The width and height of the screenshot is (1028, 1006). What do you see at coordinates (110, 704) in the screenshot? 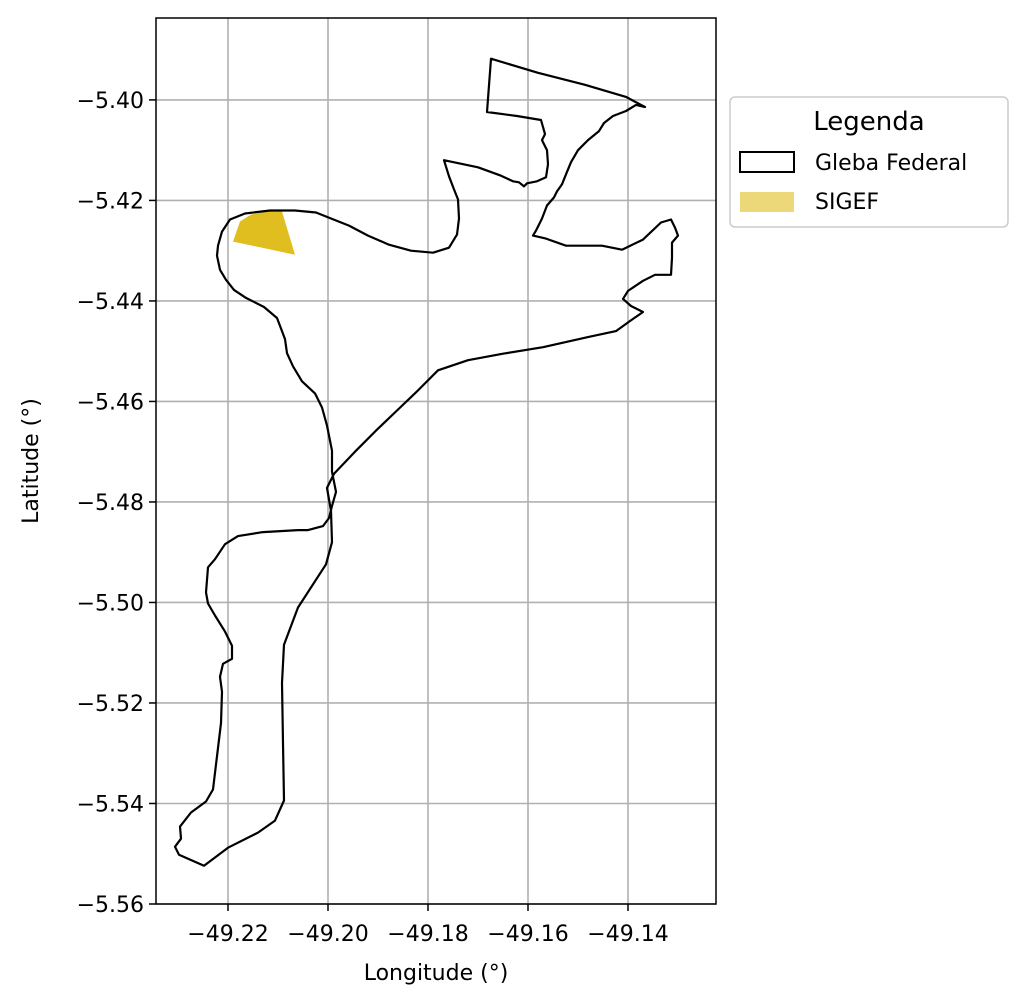
I see `y-tick-label: −5.52` at bounding box center [110, 704].